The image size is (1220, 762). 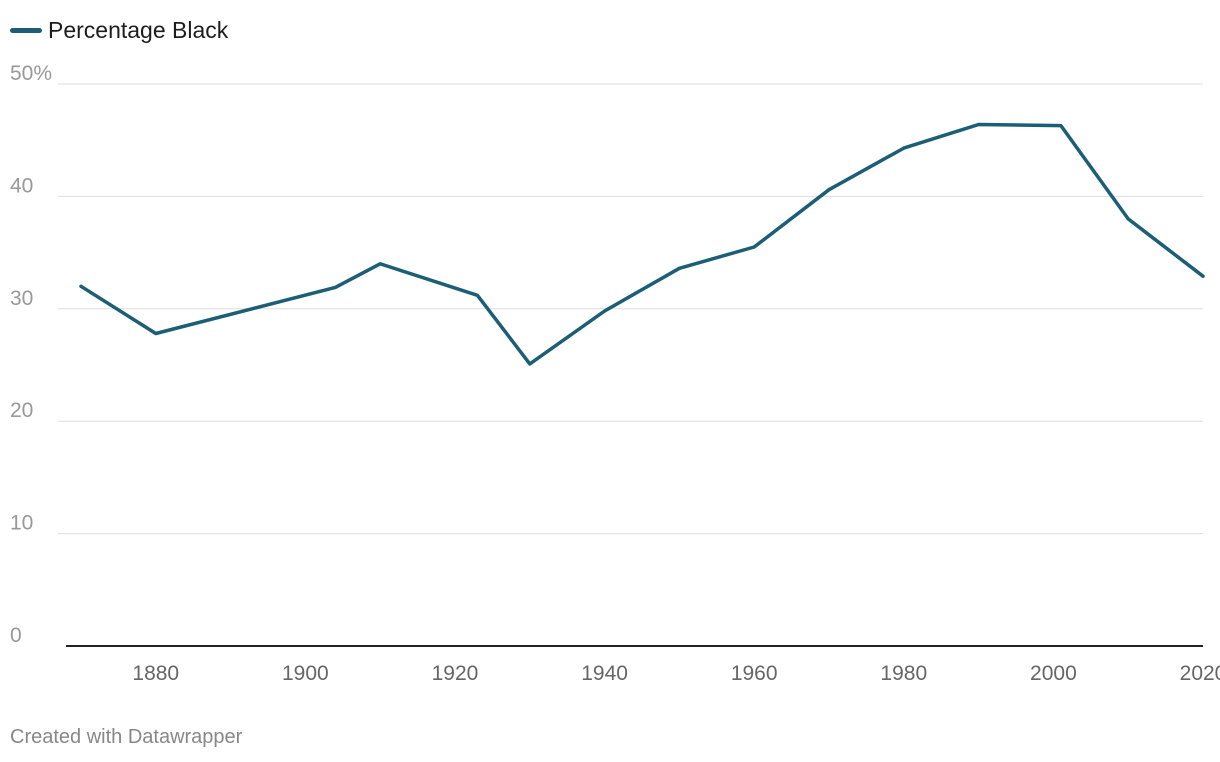 What do you see at coordinates (155, 673) in the screenshot?
I see `x-tick-label: 1880` at bounding box center [155, 673].